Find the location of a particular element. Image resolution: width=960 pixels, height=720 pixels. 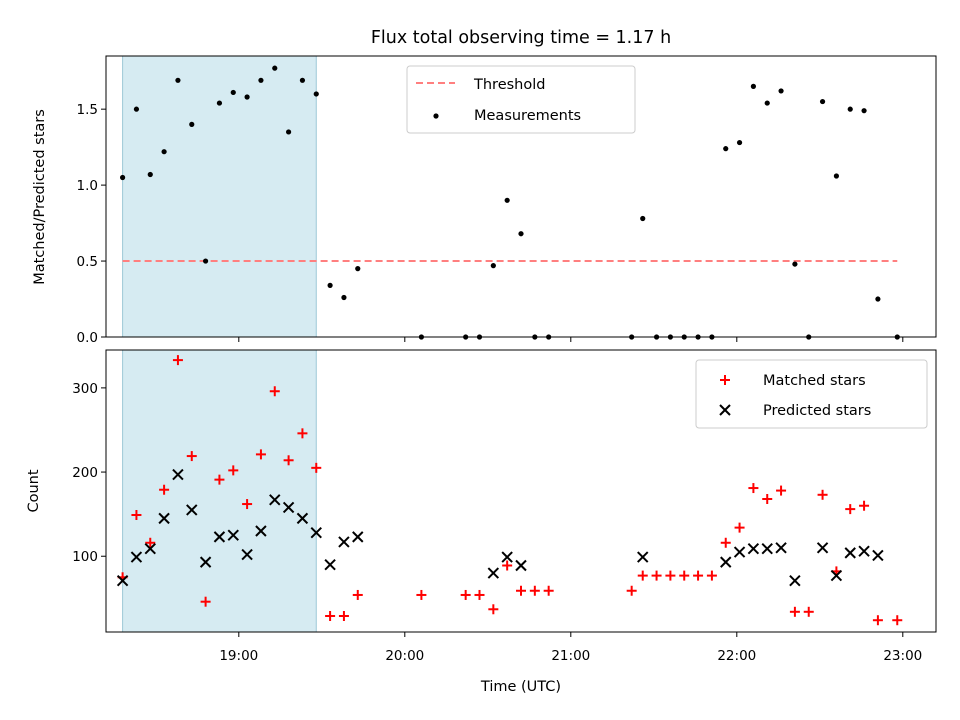

bottom-y-tick-label: 100 is located at coordinates (85, 557).